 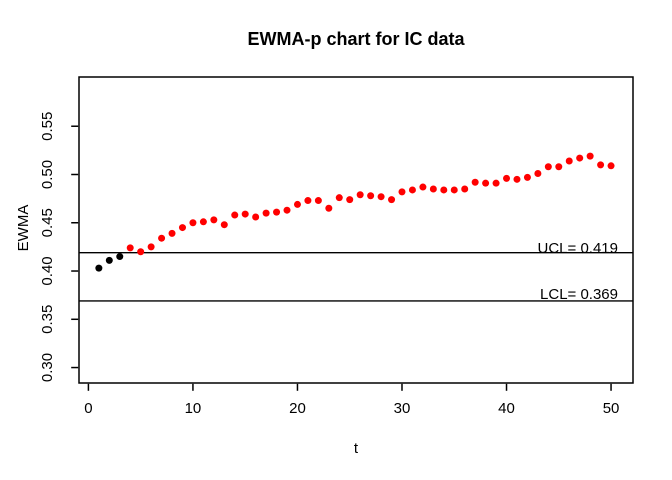 What do you see at coordinates (579, 294) in the screenshot?
I see `lcl-label: LCL= 0.369` at bounding box center [579, 294].